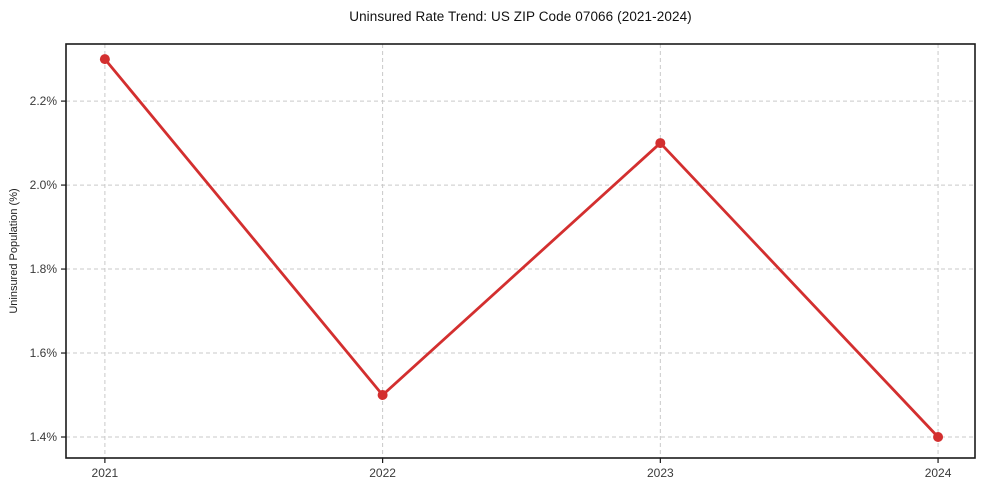 This screenshot has width=989, height=490. Describe the element at coordinates (938, 473) in the screenshot. I see `x-tick-label: 2024` at that location.